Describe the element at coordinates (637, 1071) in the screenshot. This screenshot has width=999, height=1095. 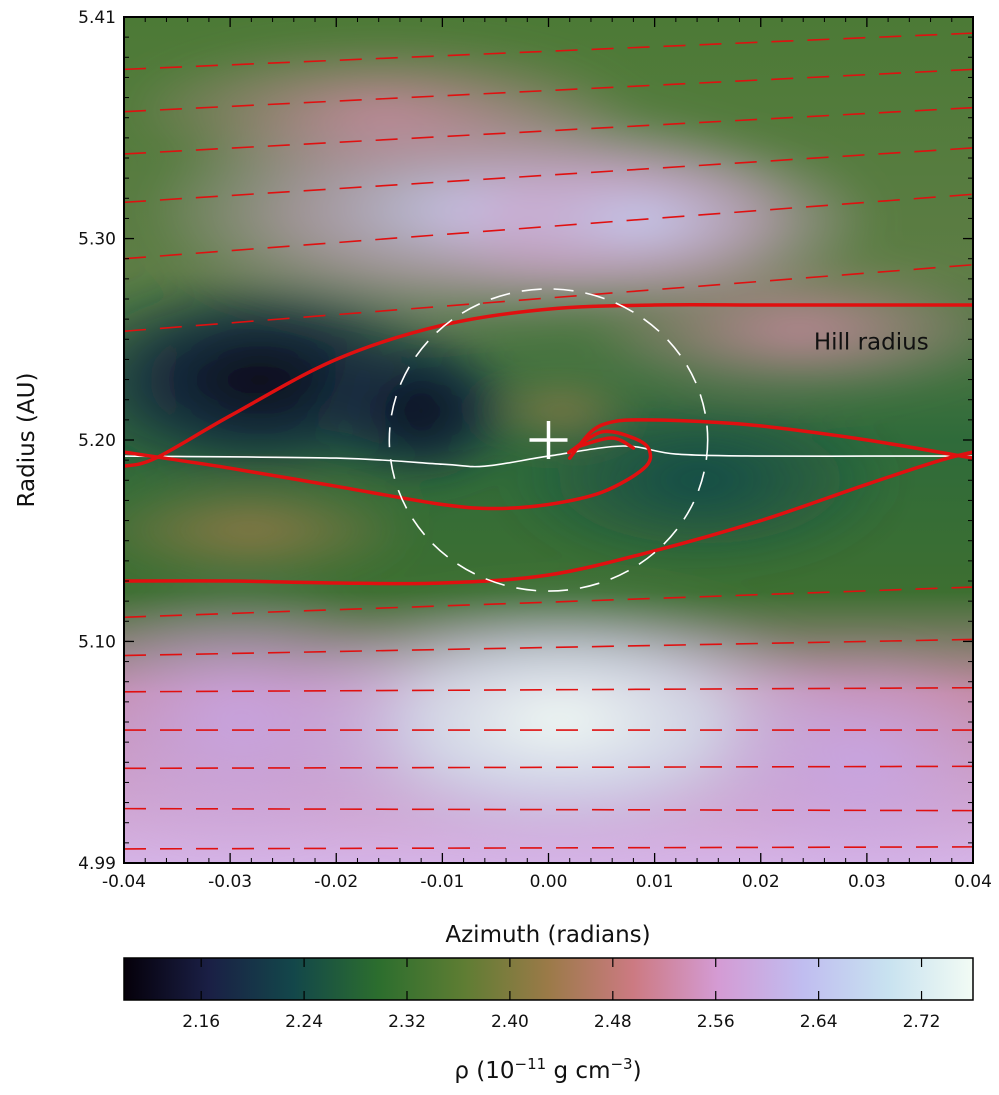
I see `colorbar-label-suffix: )` at that location.